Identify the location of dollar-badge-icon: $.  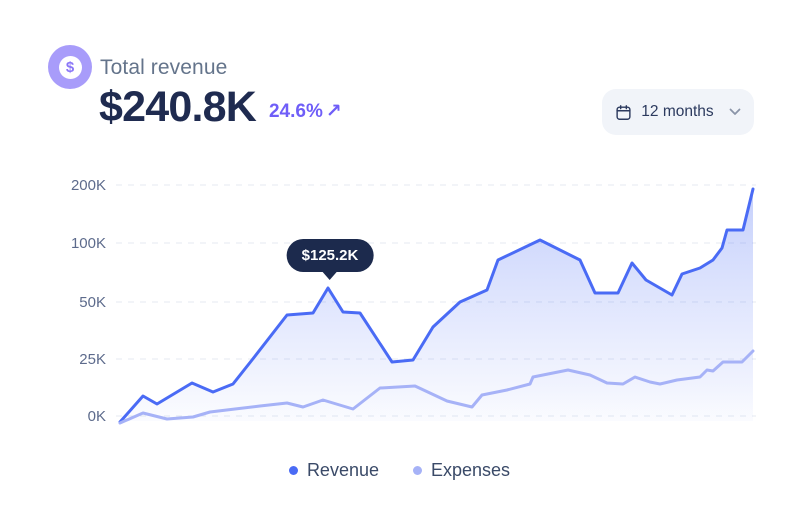
(70, 67).